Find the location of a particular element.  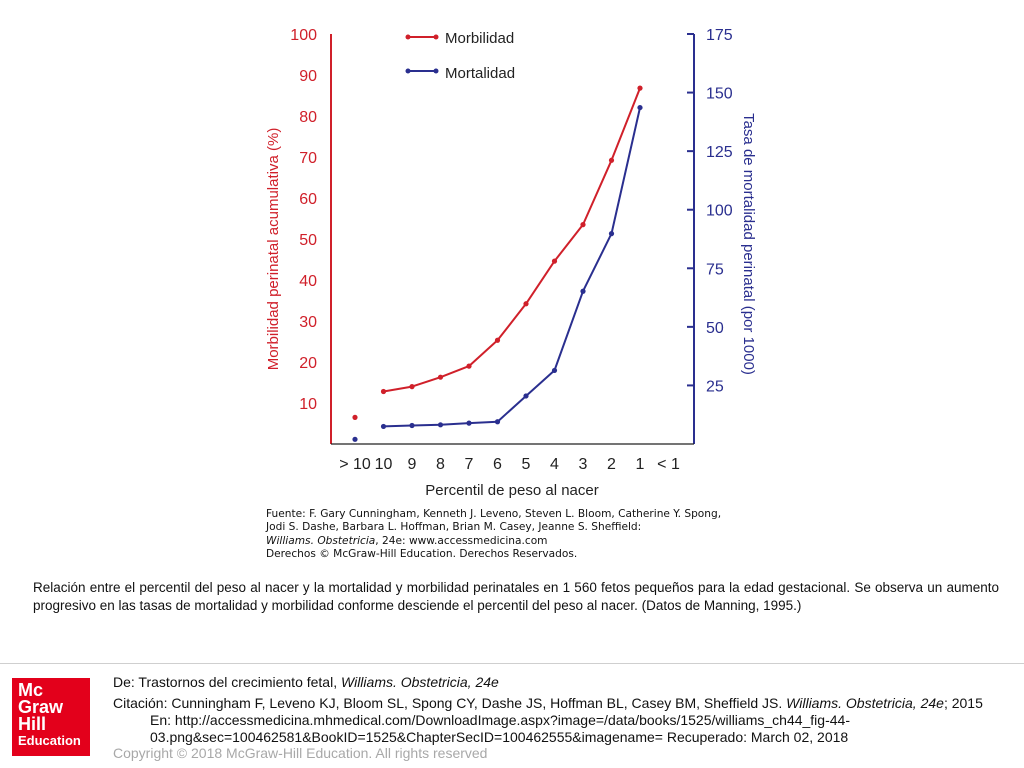

x-tick-label: 6 is located at coordinates (497, 464).